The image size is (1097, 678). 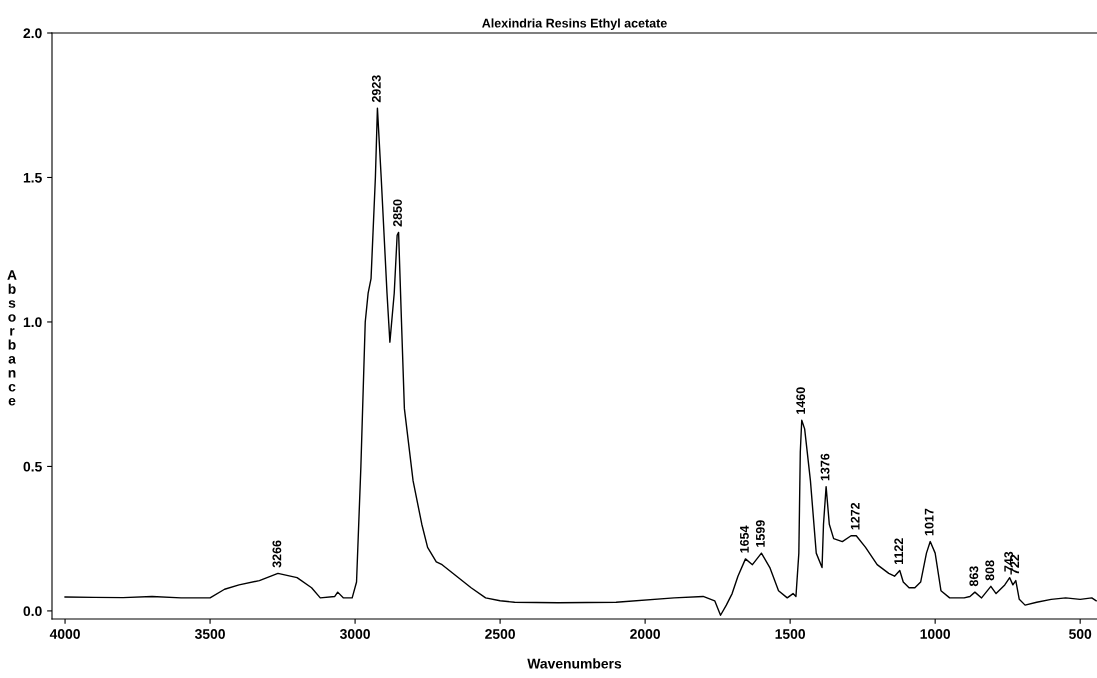 I want to click on x-tick-label: 3500, so click(x=209, y=634).